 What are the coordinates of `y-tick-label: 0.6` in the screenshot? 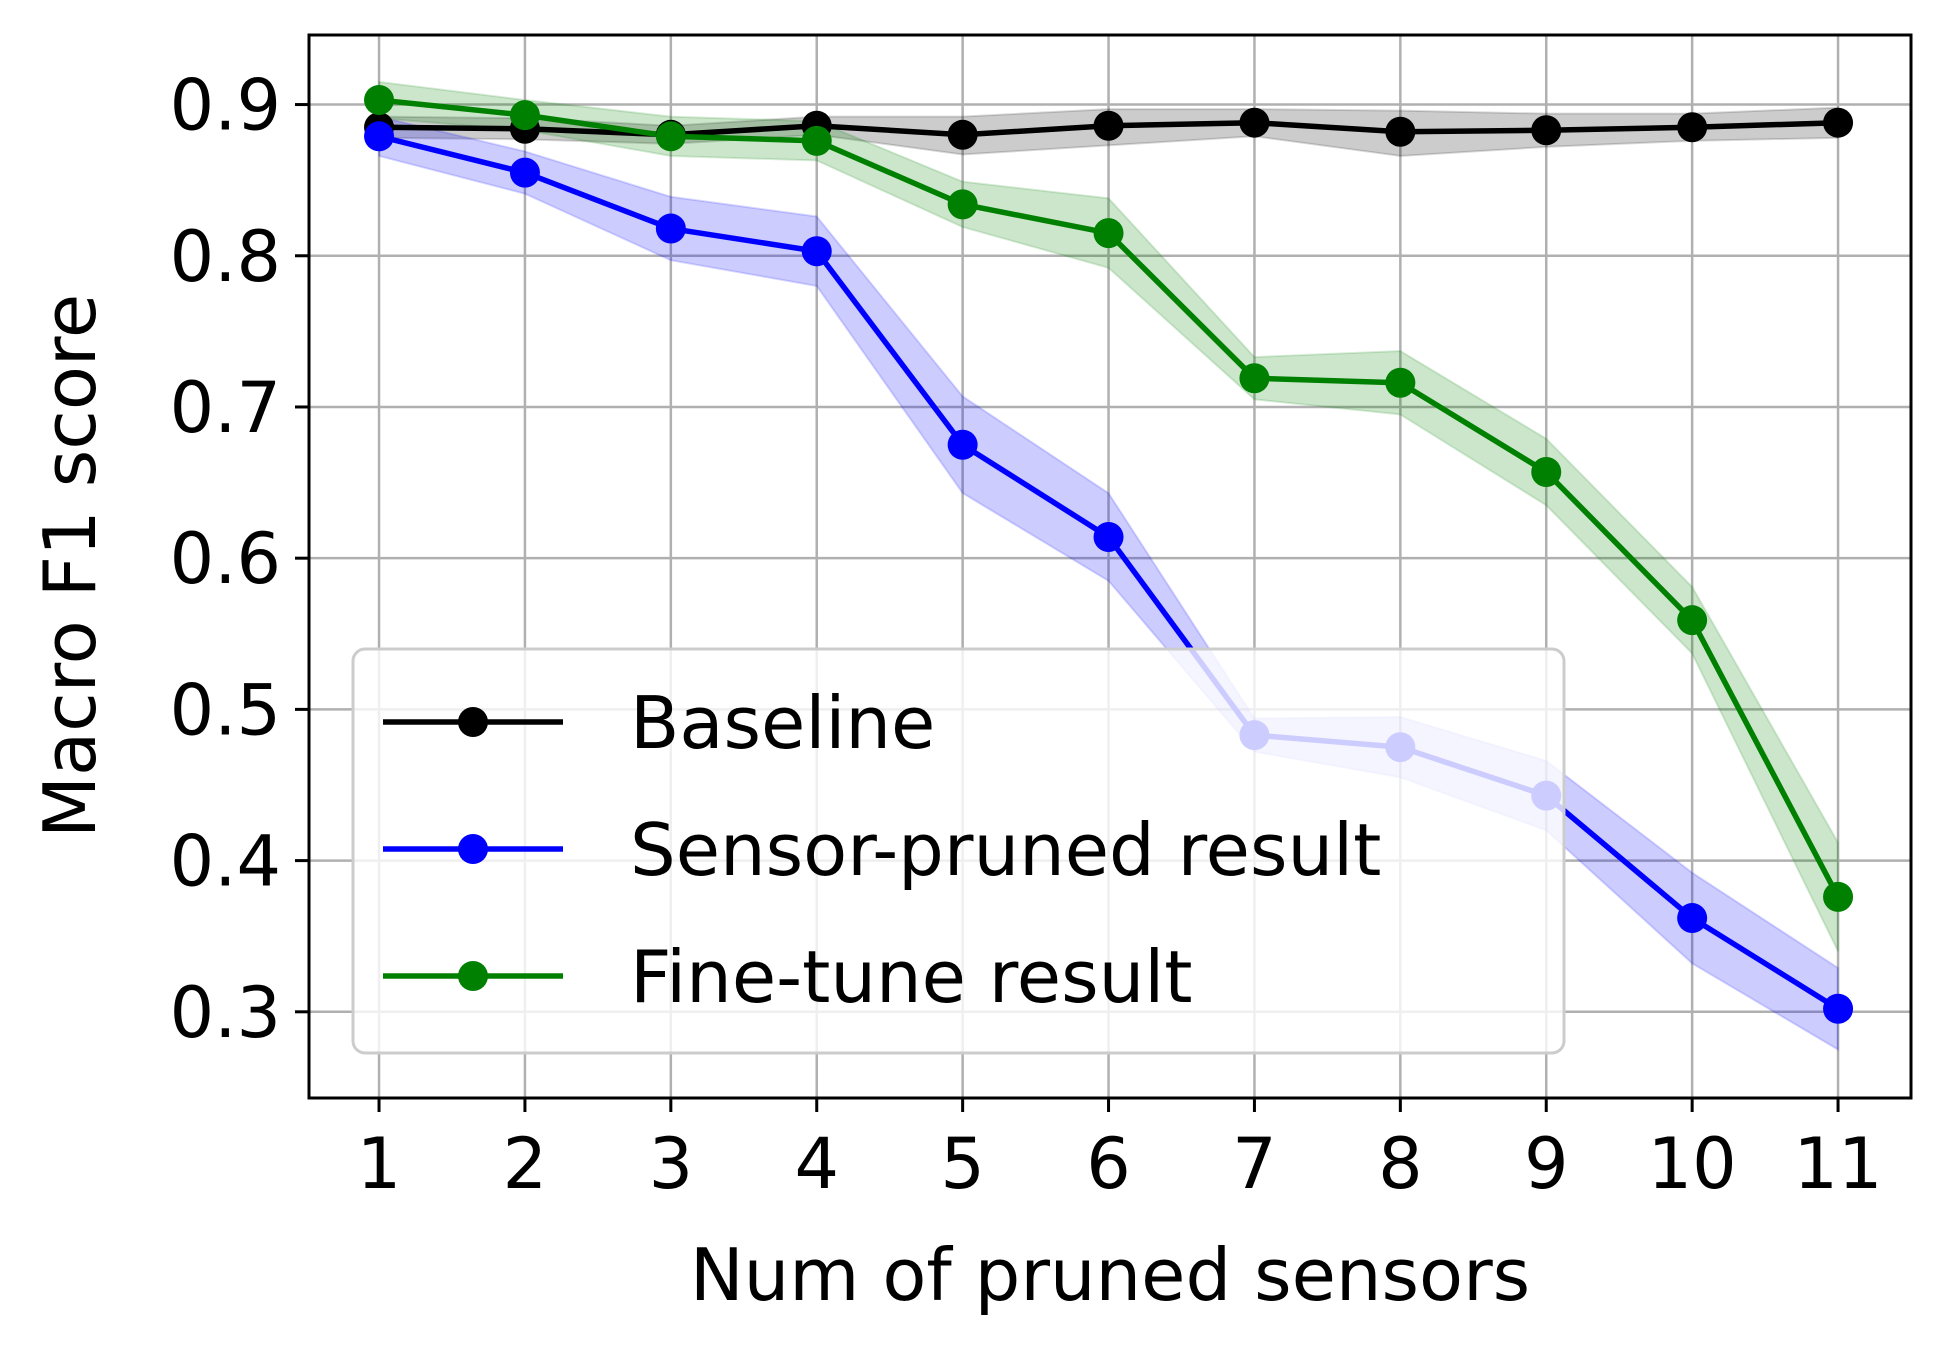 It's located at (225, 559).